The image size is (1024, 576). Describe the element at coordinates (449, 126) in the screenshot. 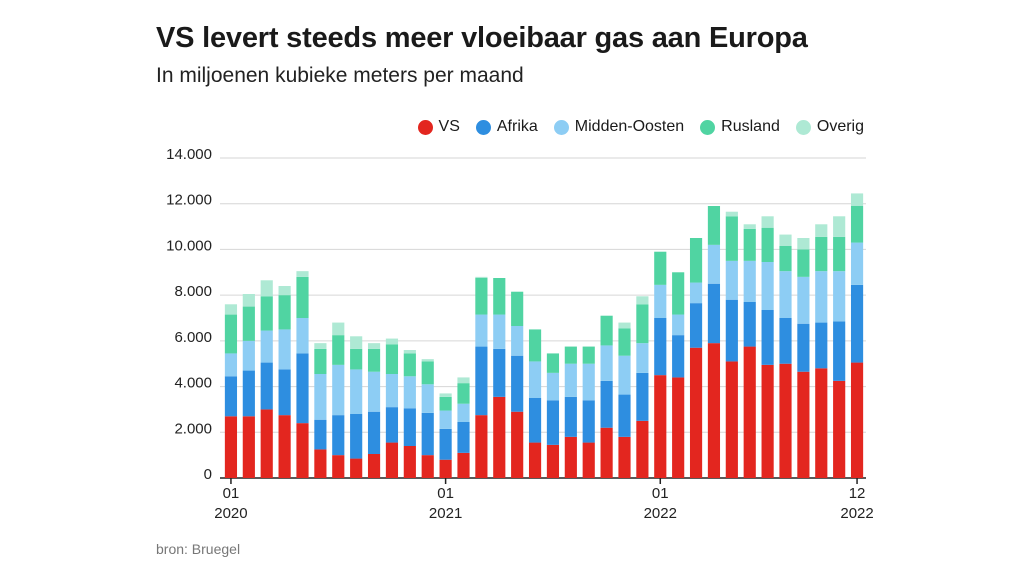

I see `legend-label-vs: VS` at that location.